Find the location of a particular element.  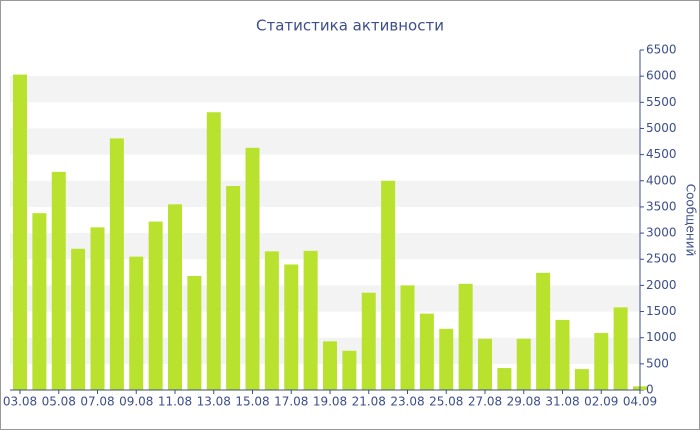

x-tick-label: 23.08 is located at coordinates (407, 402).